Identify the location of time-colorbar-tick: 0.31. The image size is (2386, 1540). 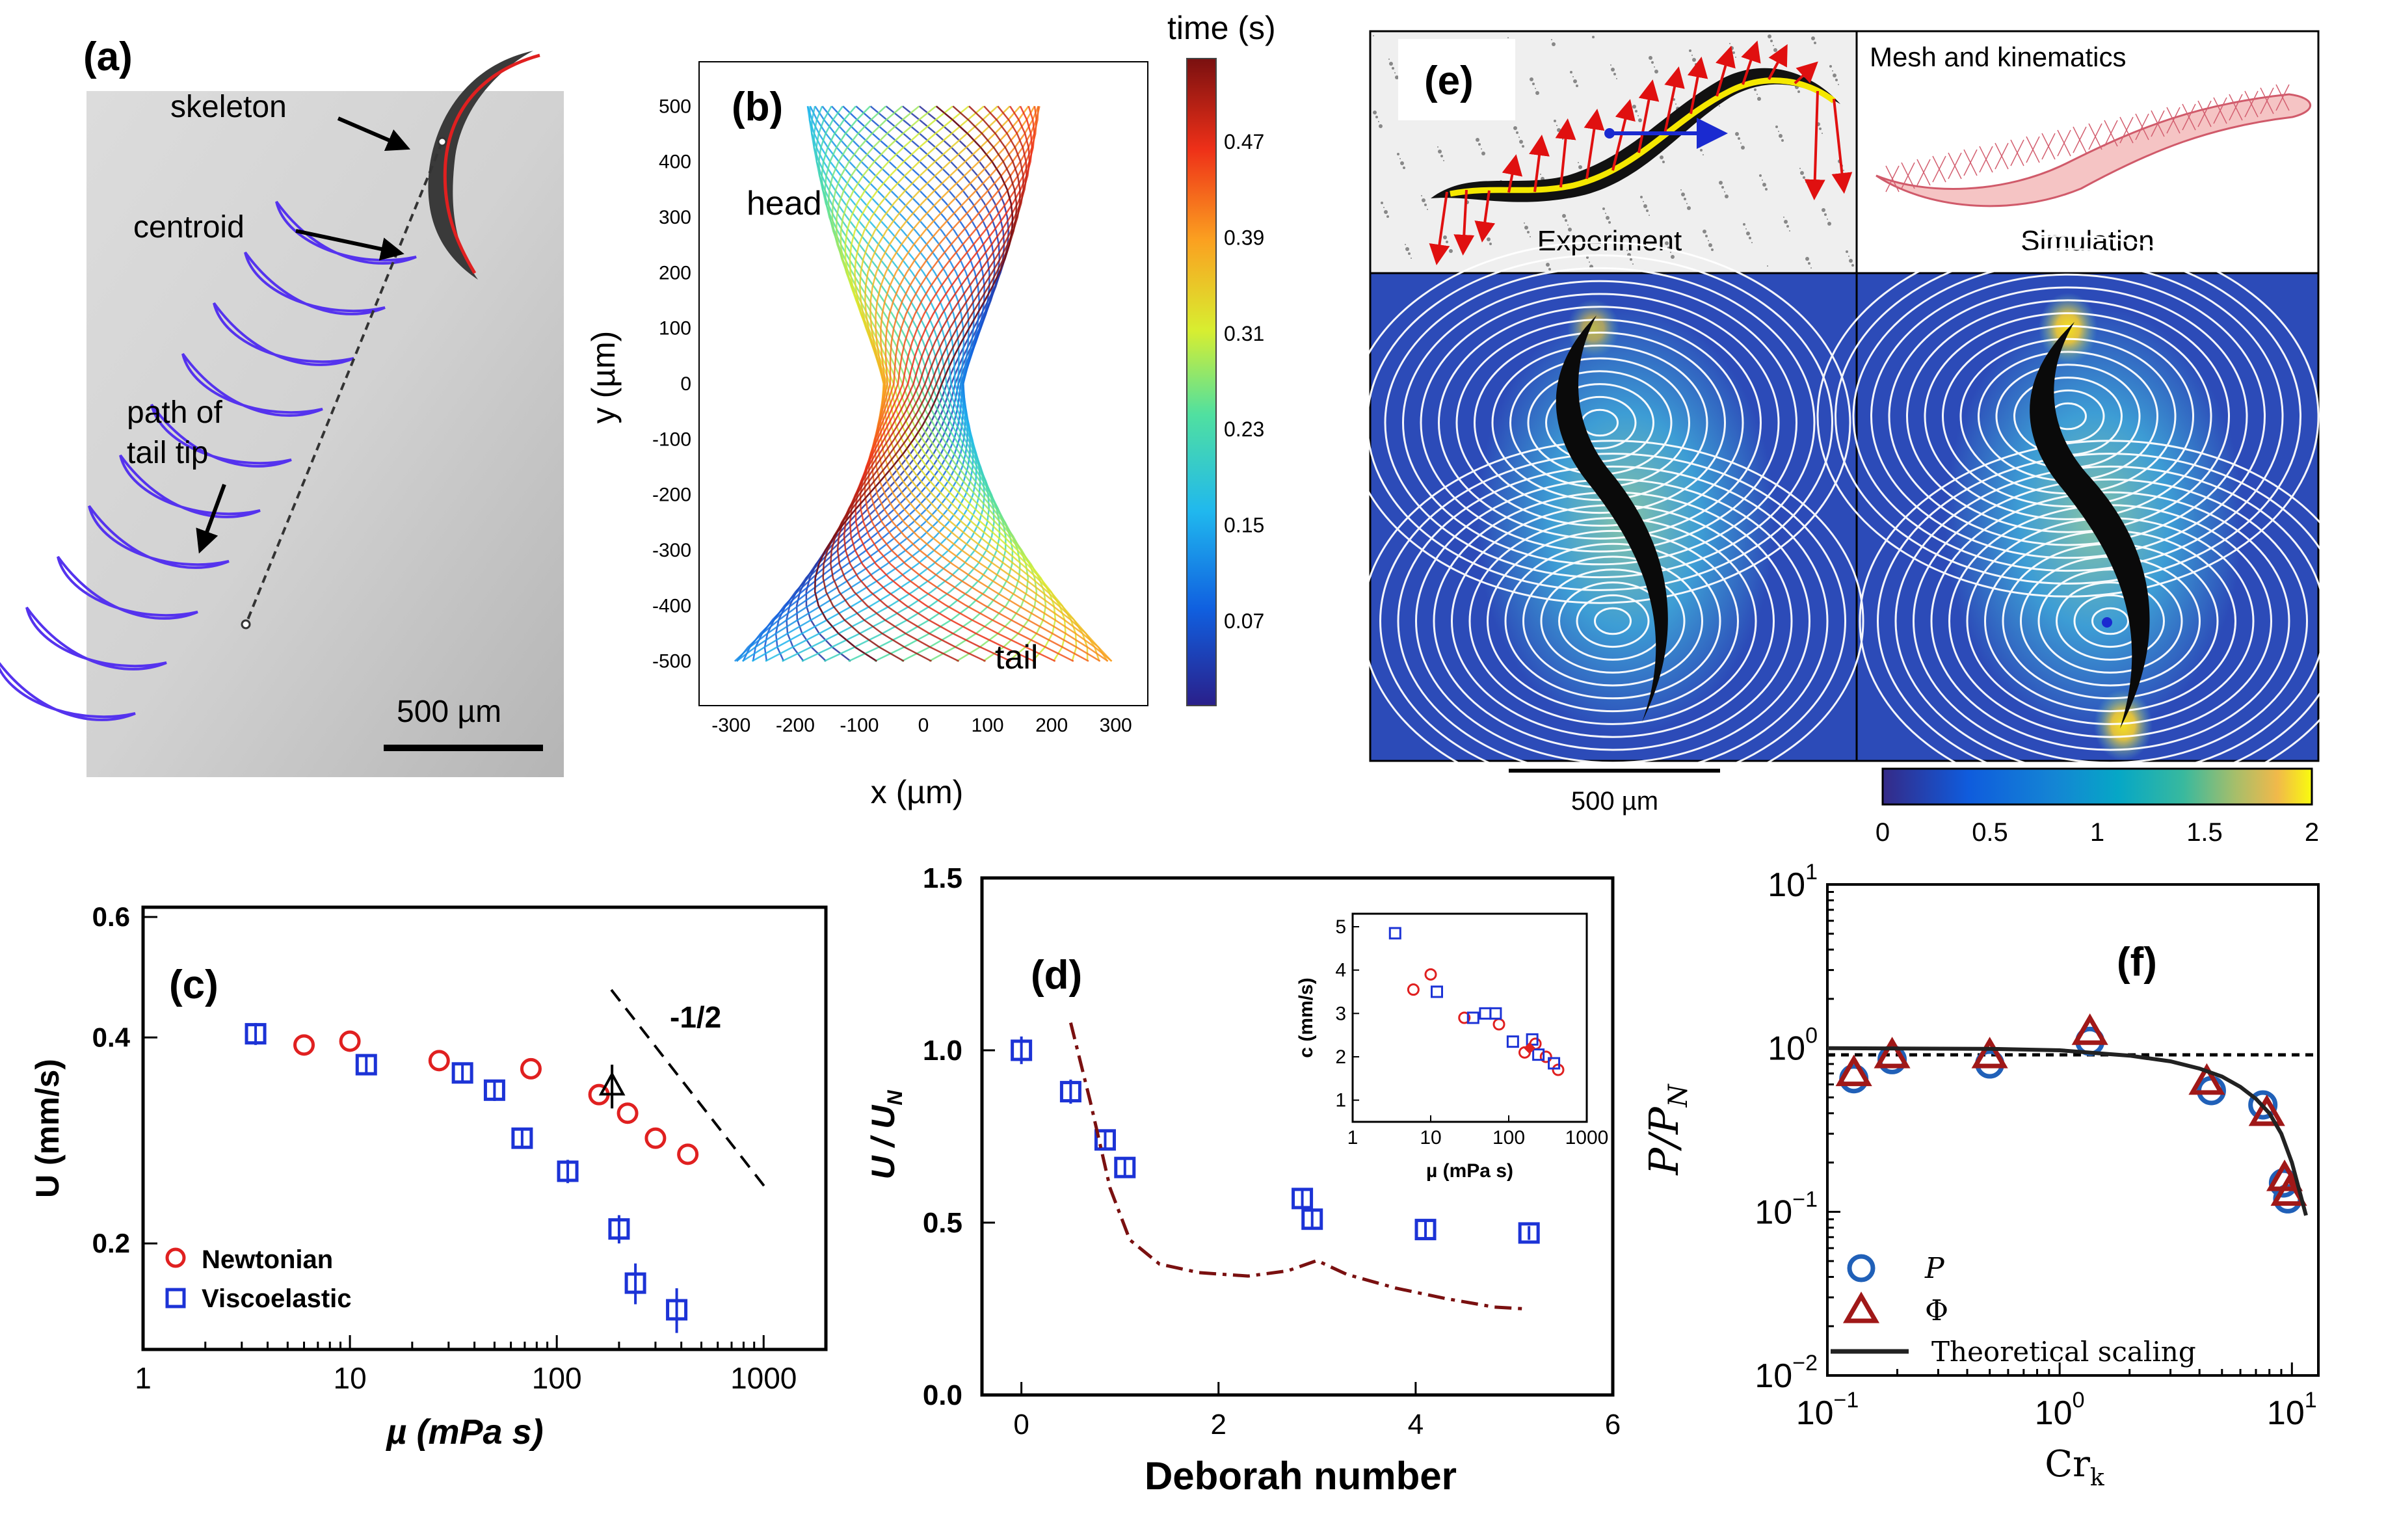
(1244, 333).